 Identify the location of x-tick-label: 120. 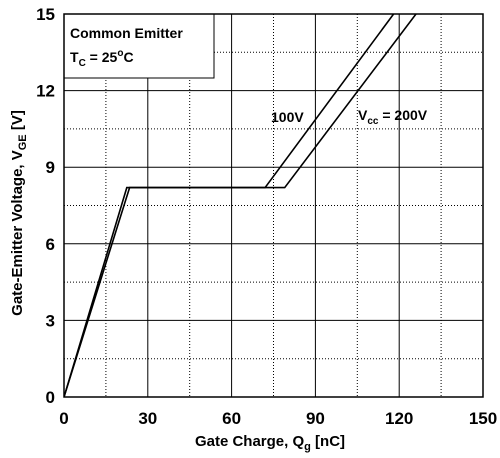
(399, 418).